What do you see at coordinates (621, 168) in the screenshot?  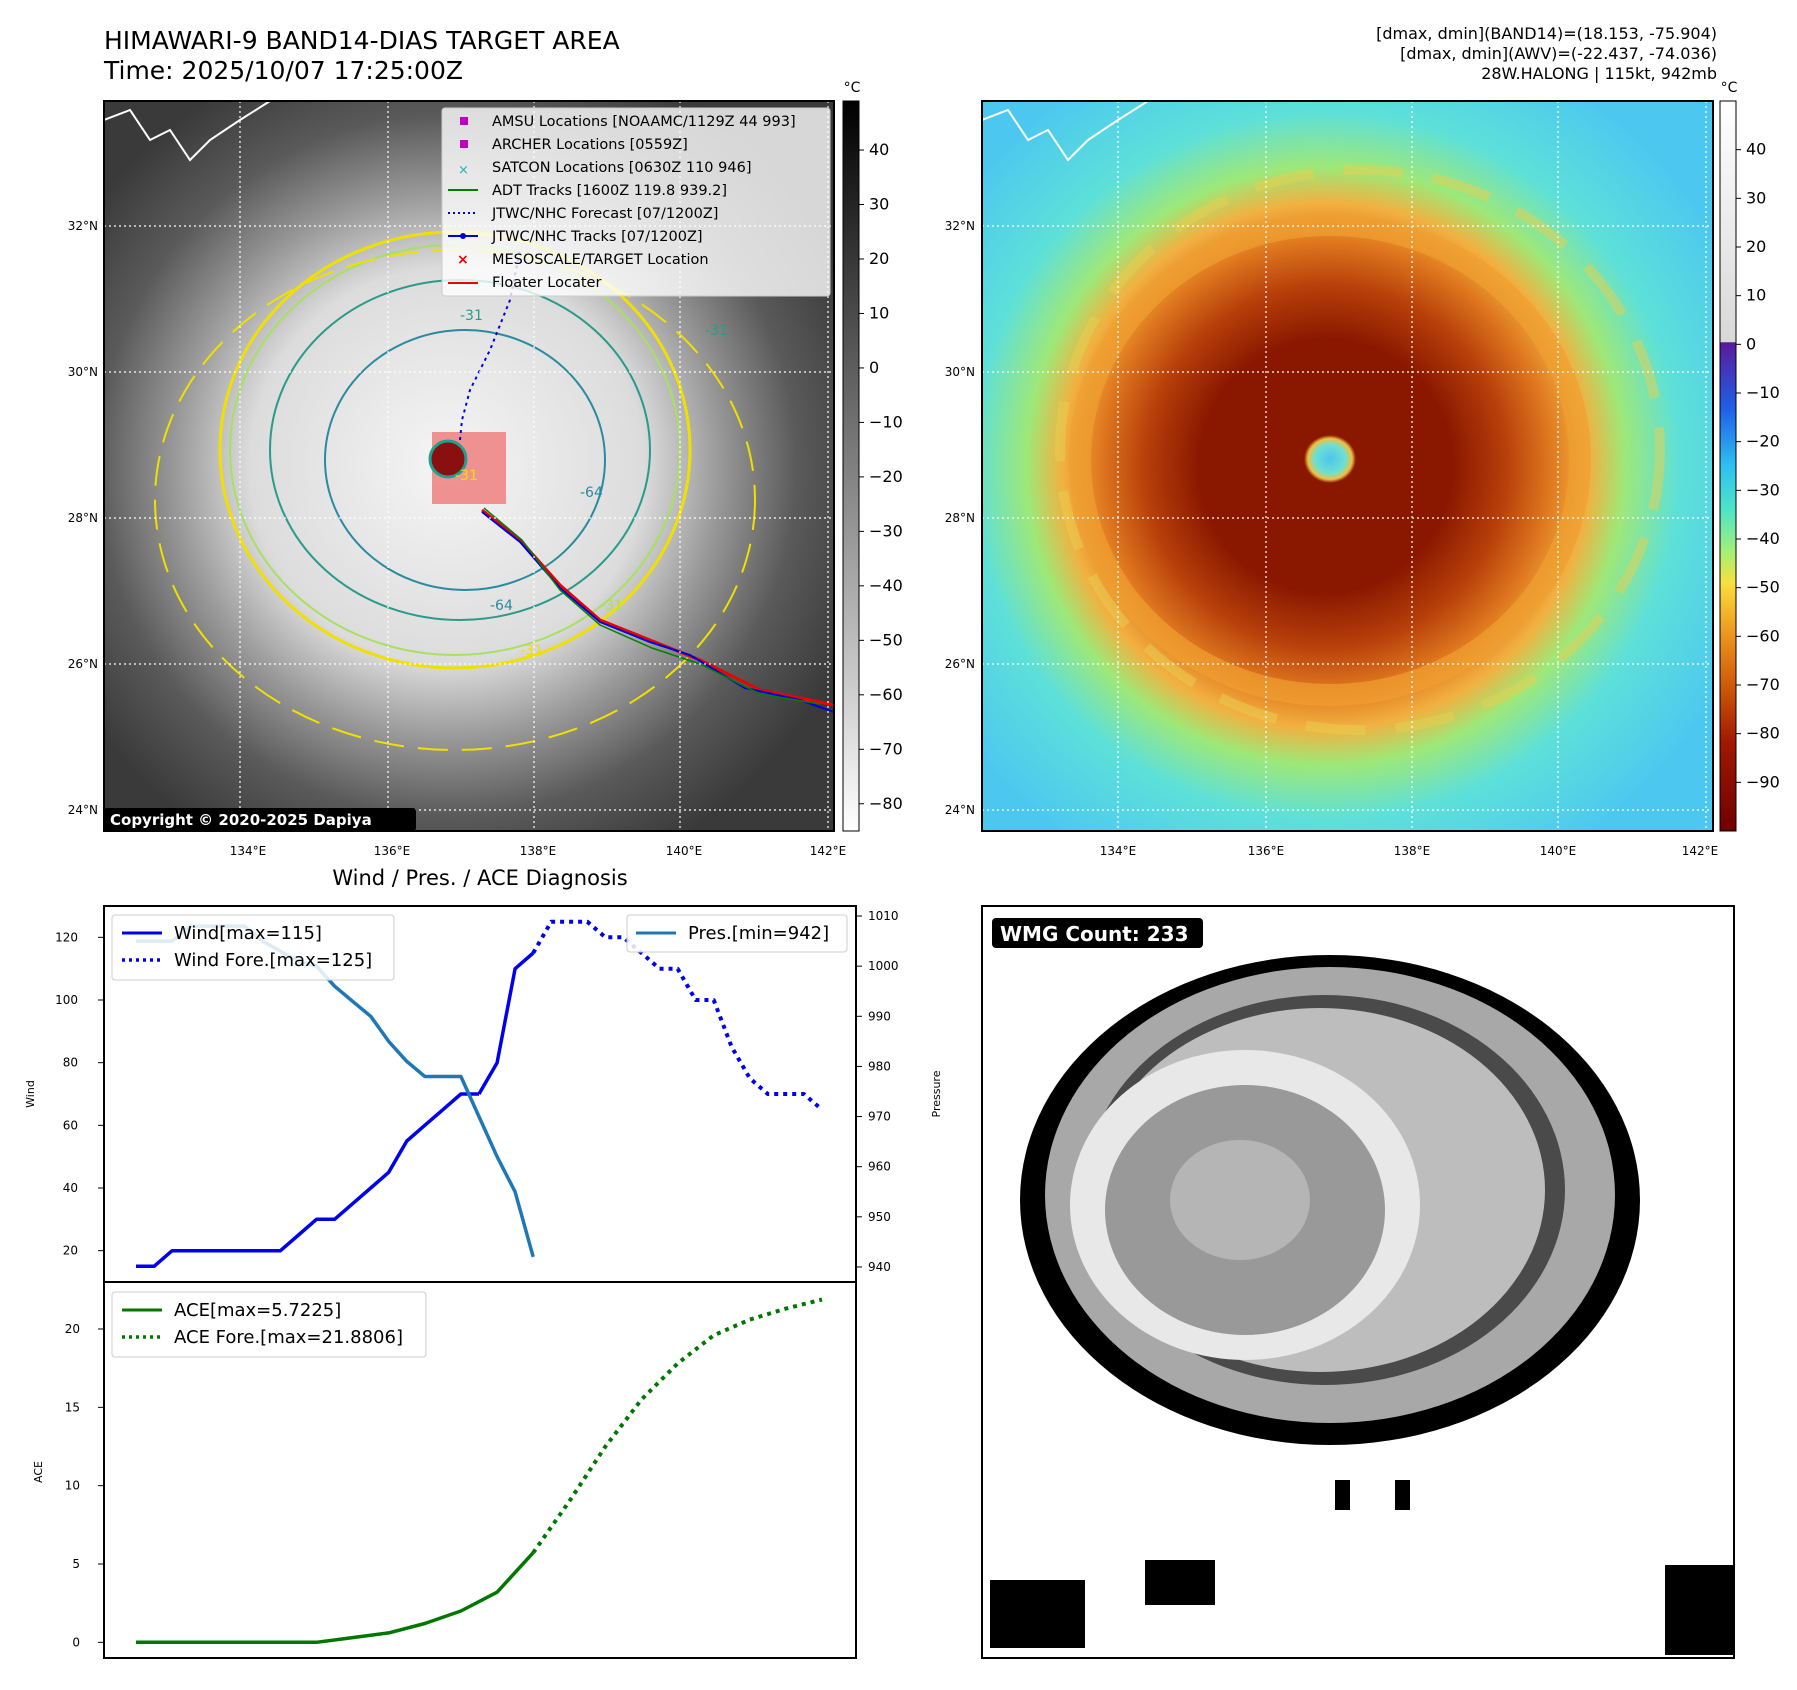 I see `legend-label: SATCON Locations [0630Z 110 946]` at bounding box center [621, 168].